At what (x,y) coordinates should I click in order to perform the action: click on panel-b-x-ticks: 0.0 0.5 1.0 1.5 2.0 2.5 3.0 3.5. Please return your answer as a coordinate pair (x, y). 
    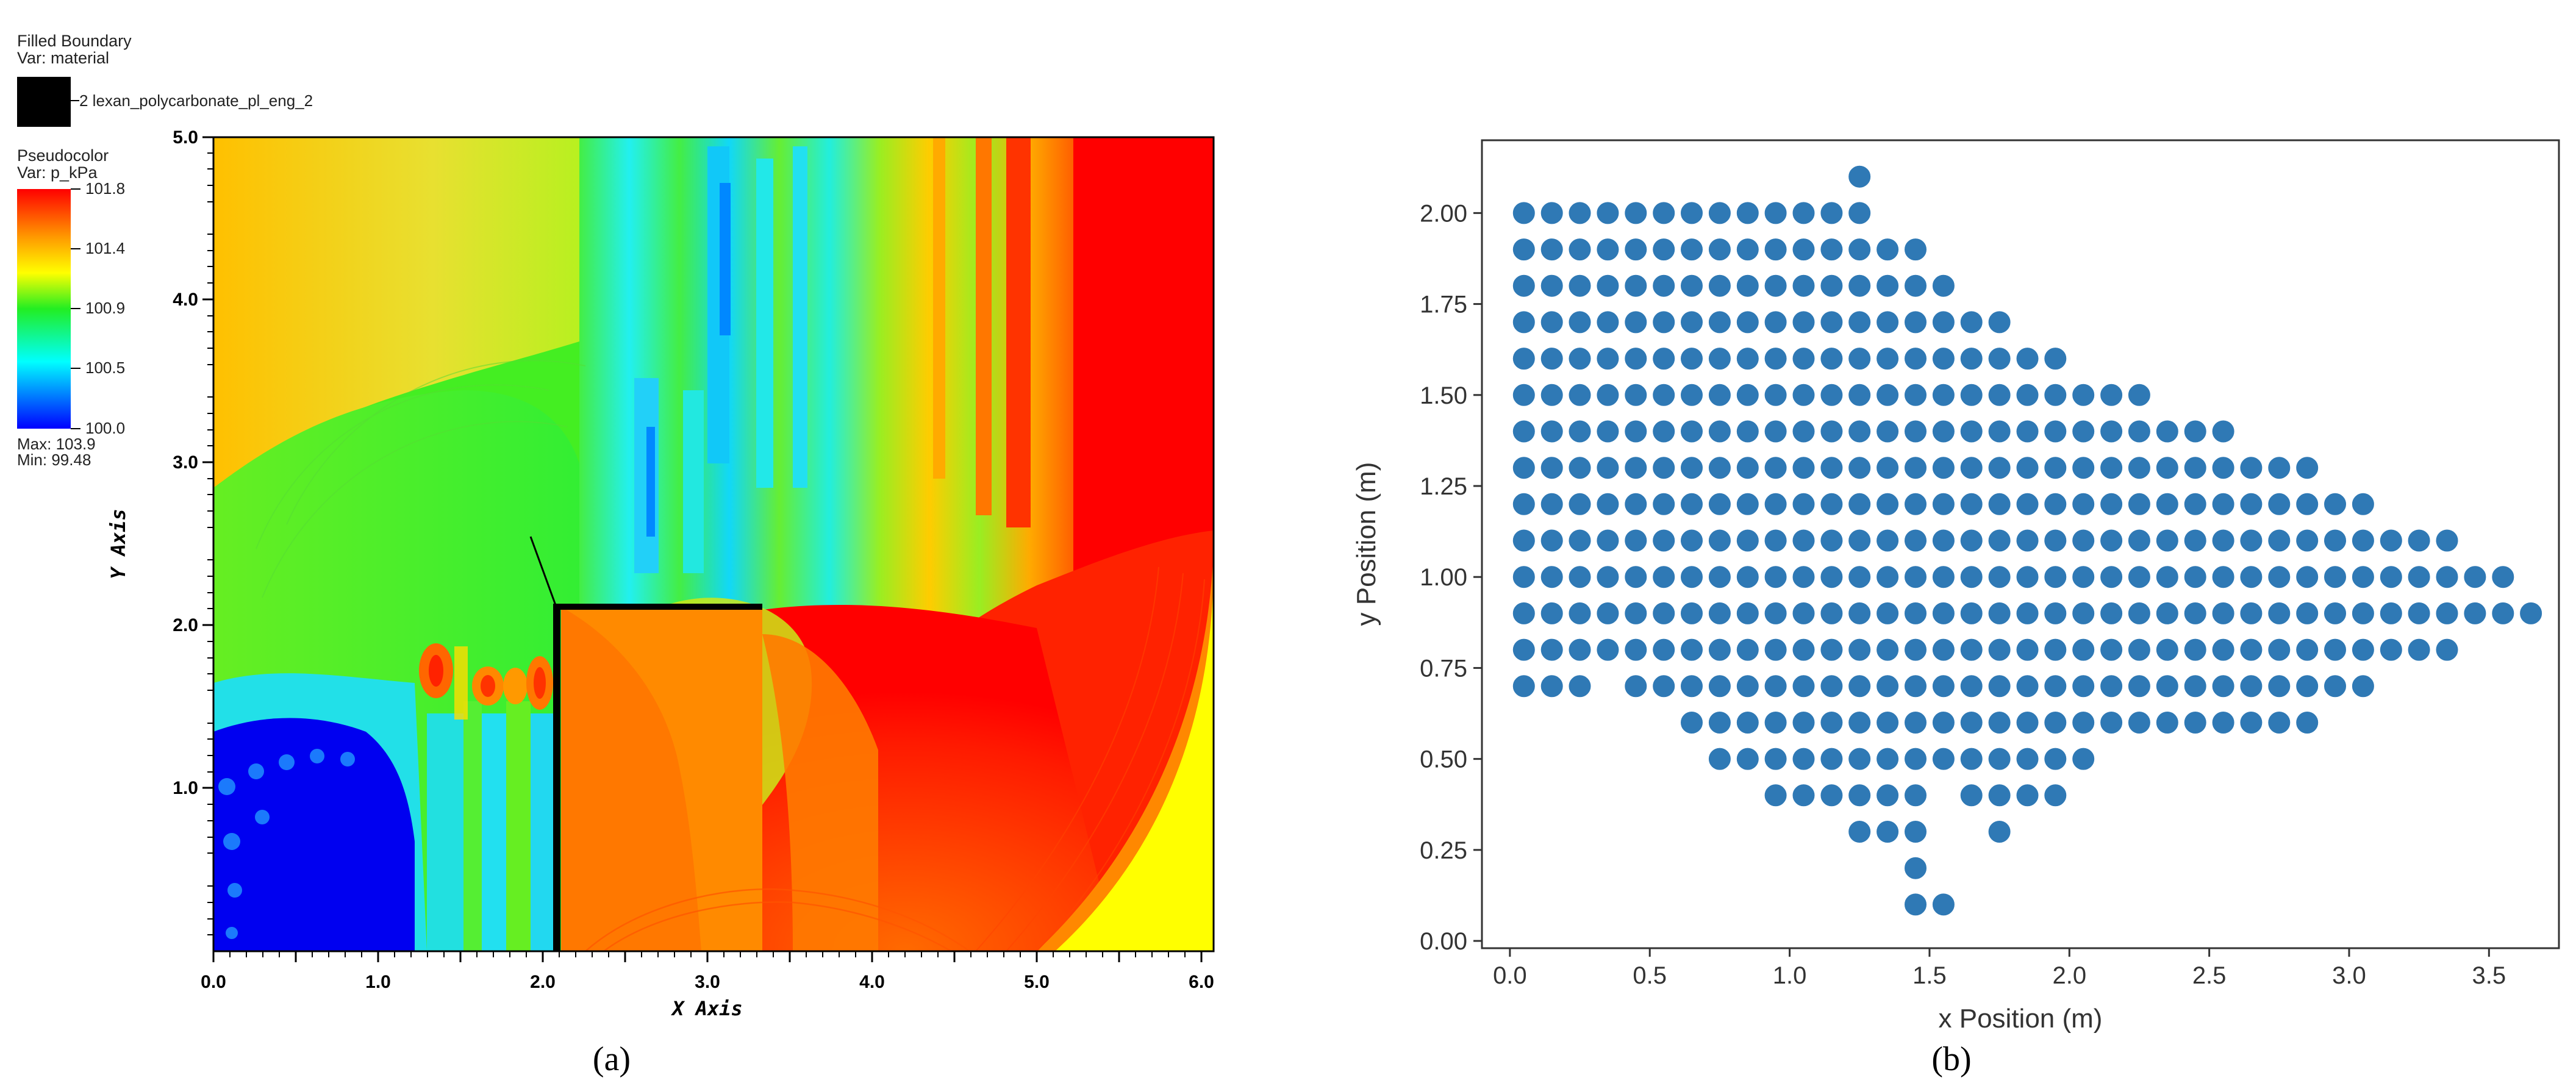
    Looking at the image, I should click on (1999, 968).